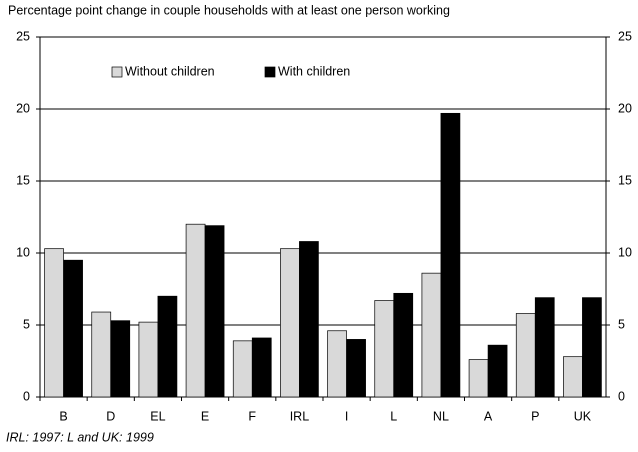  I want to click on x-tick-label: IRL, so click(300, 416).